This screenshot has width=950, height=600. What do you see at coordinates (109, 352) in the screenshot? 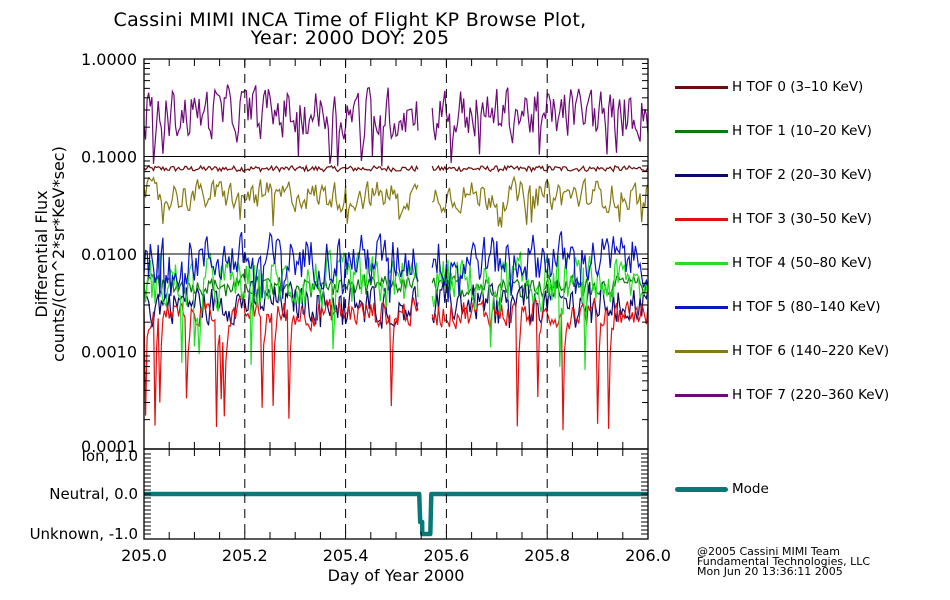
I see `flux-y-tick-label: 0.0010` at bounding box center [109, 352].